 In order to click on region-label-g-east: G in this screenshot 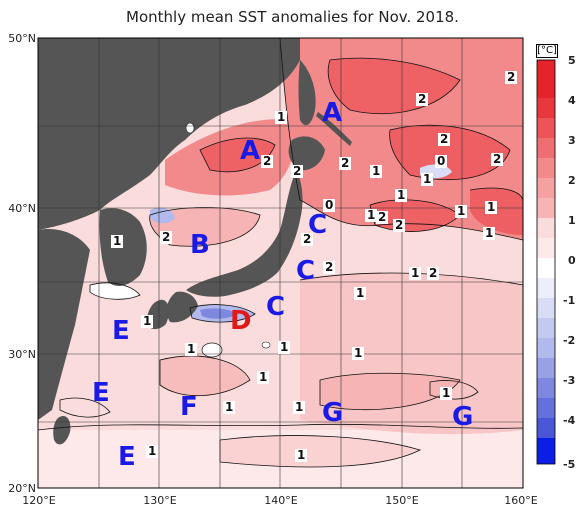, I will do `click(463, 417)`.